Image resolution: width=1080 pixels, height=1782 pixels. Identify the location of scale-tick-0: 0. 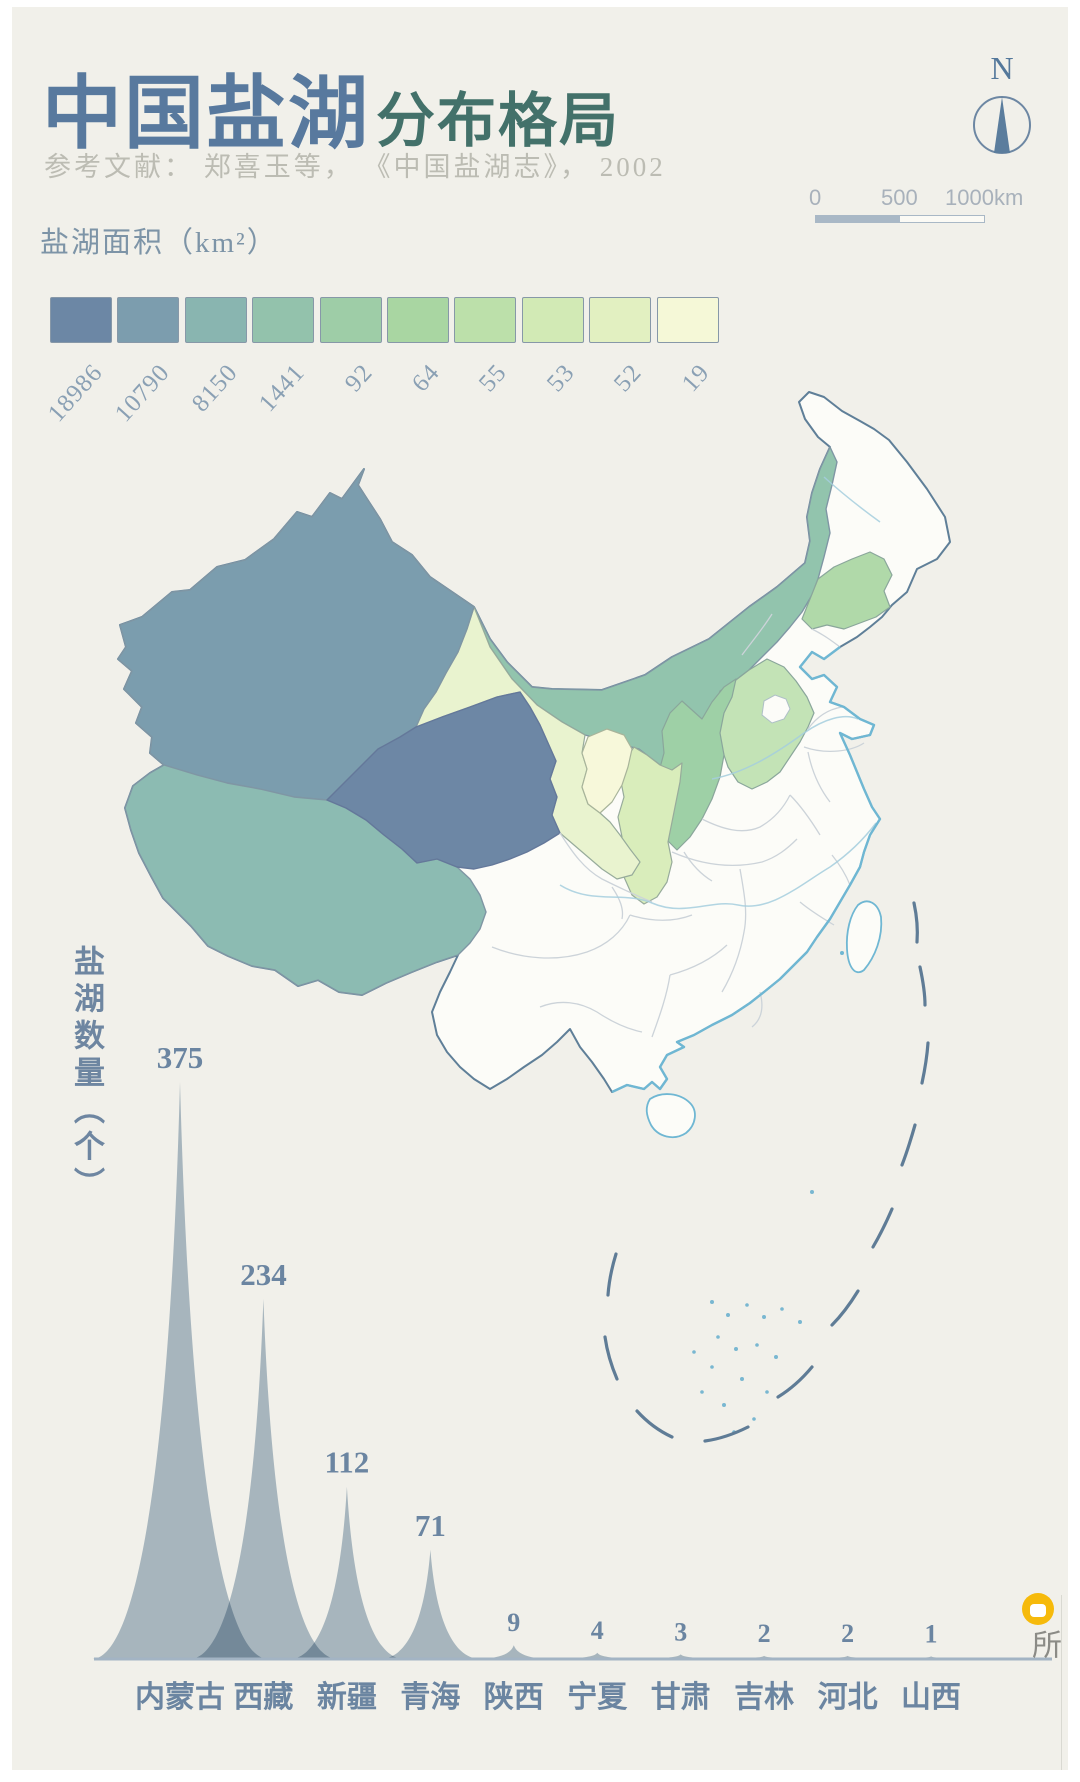
(815, 197).